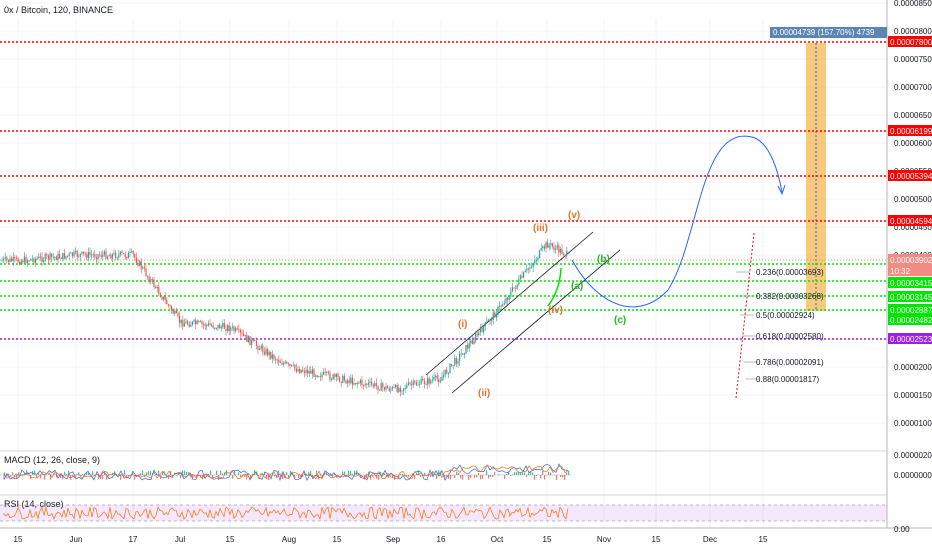 The image size is (932, 550). I want to click on price-level-label: 0.00005394, so click(911, 176).